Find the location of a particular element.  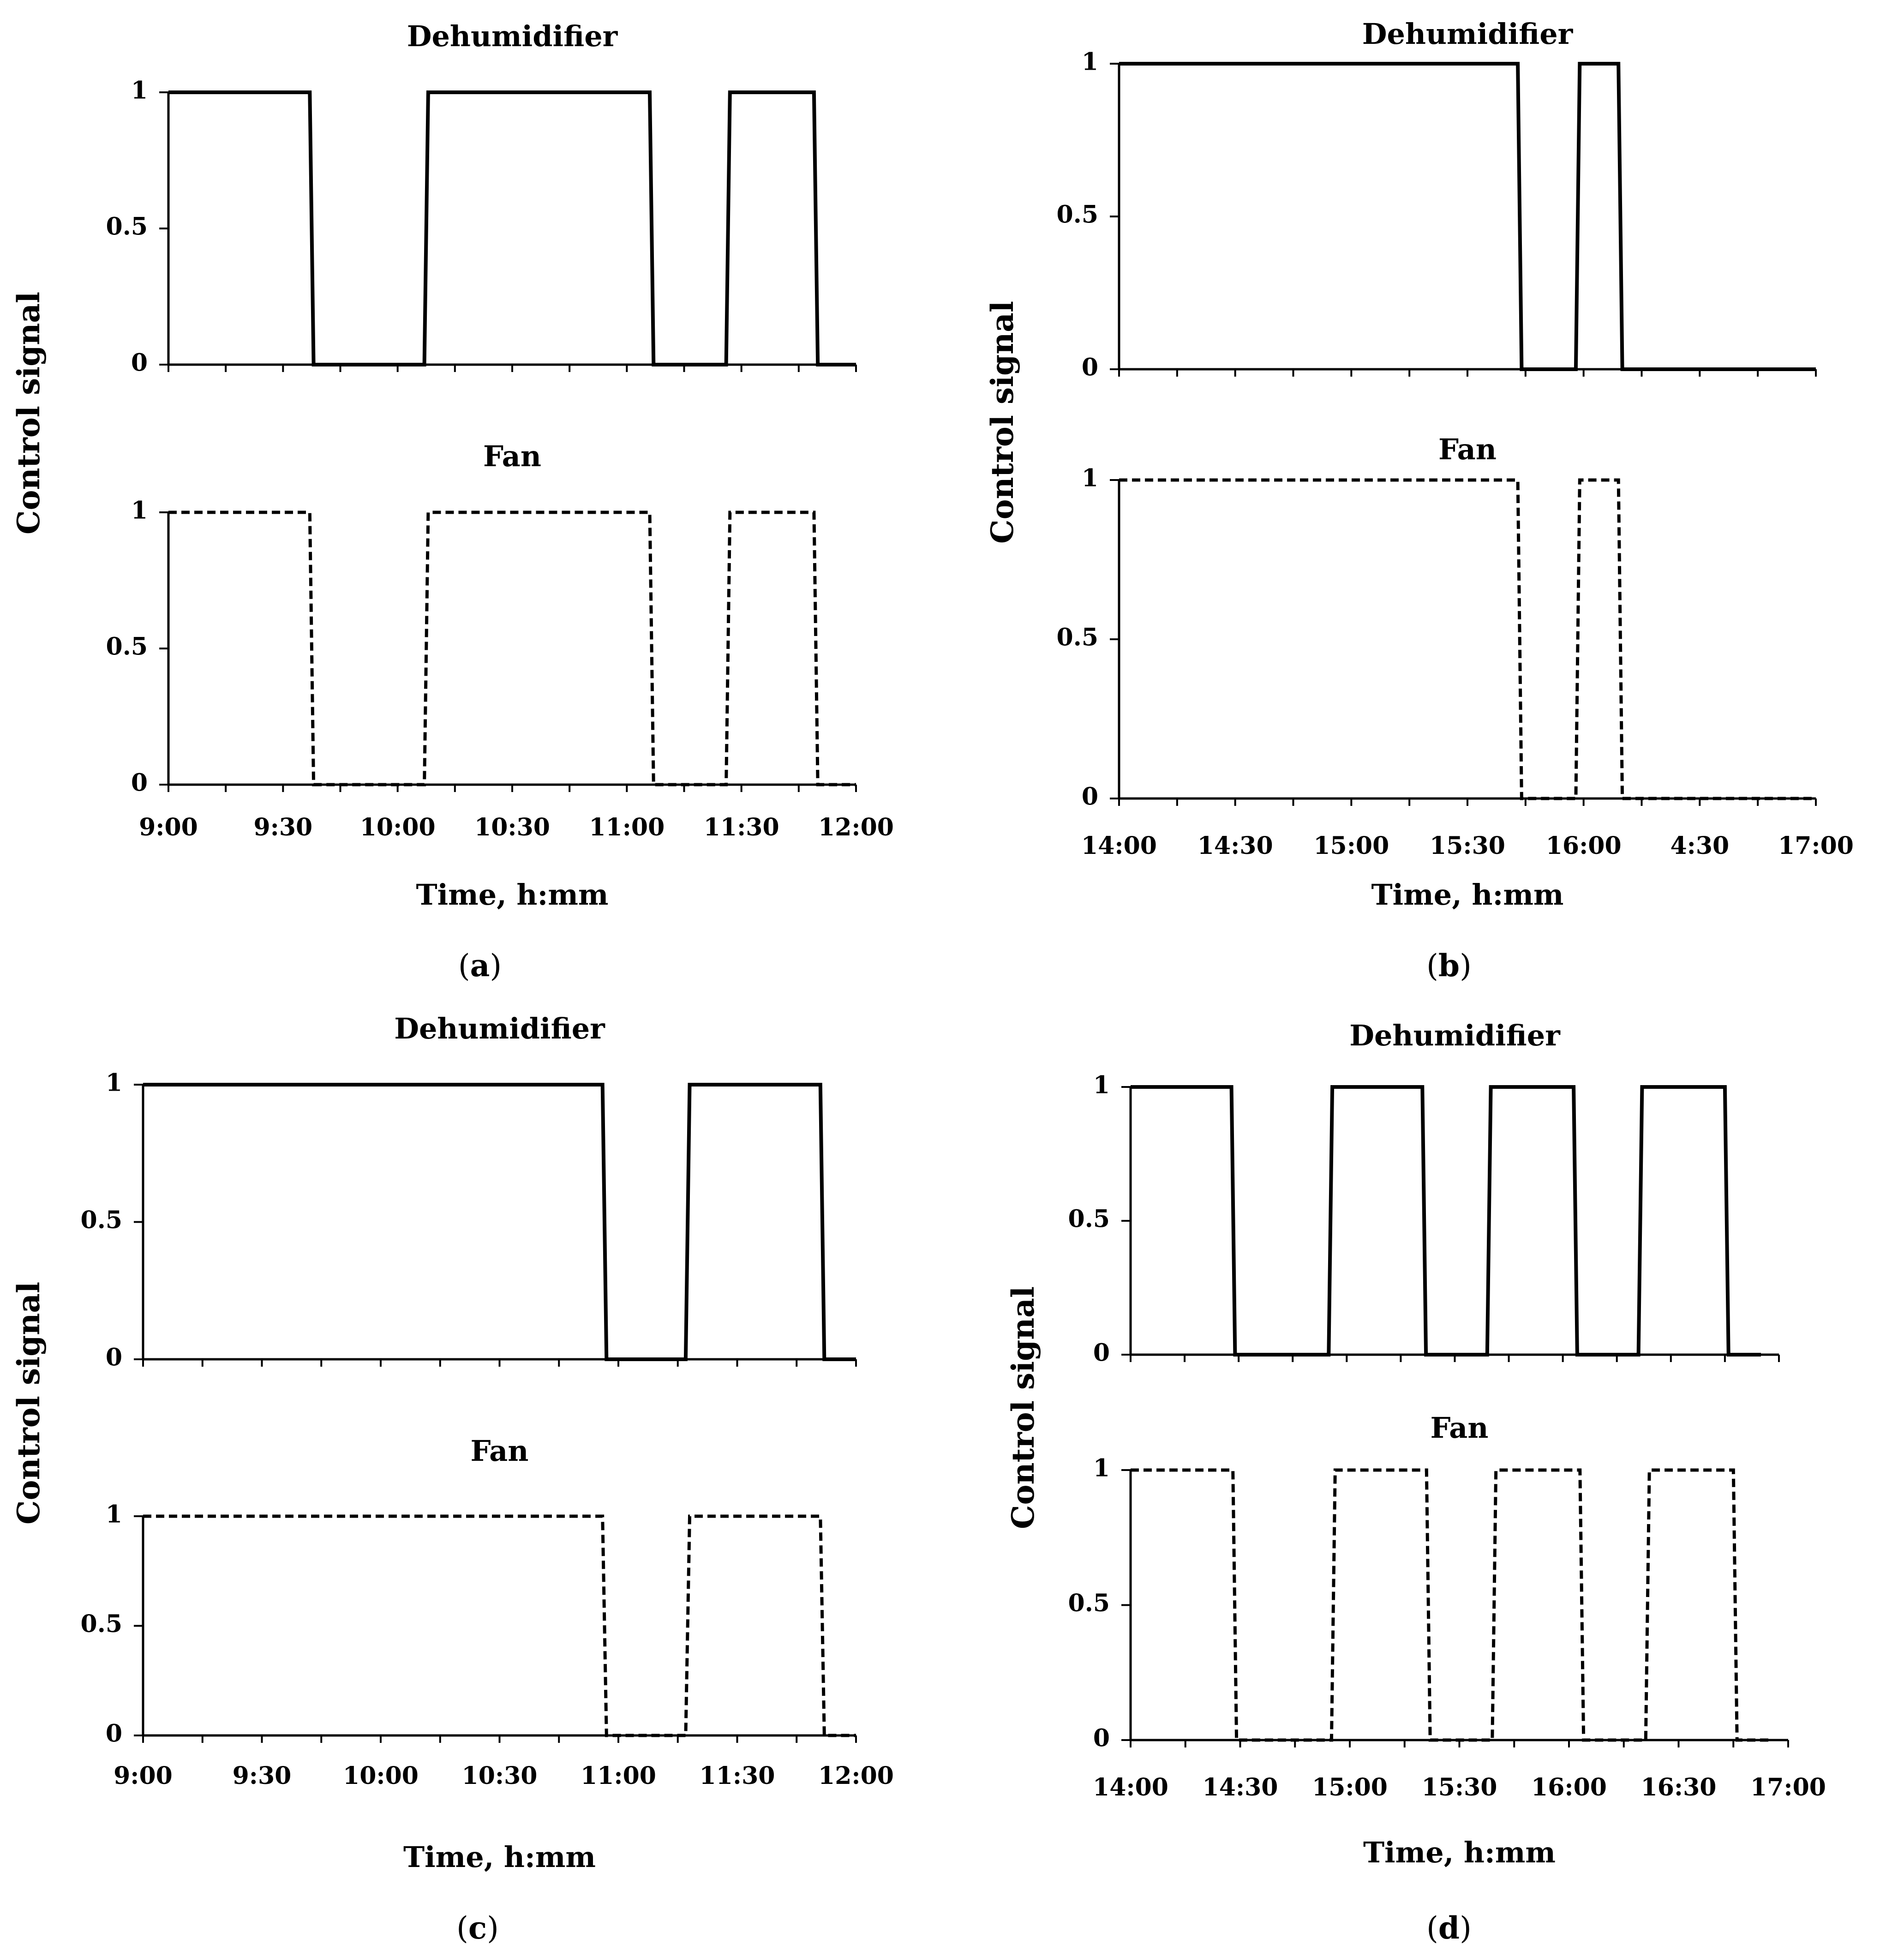

x-tick-label: 16:30 is located at coordinates (1679, 1787).